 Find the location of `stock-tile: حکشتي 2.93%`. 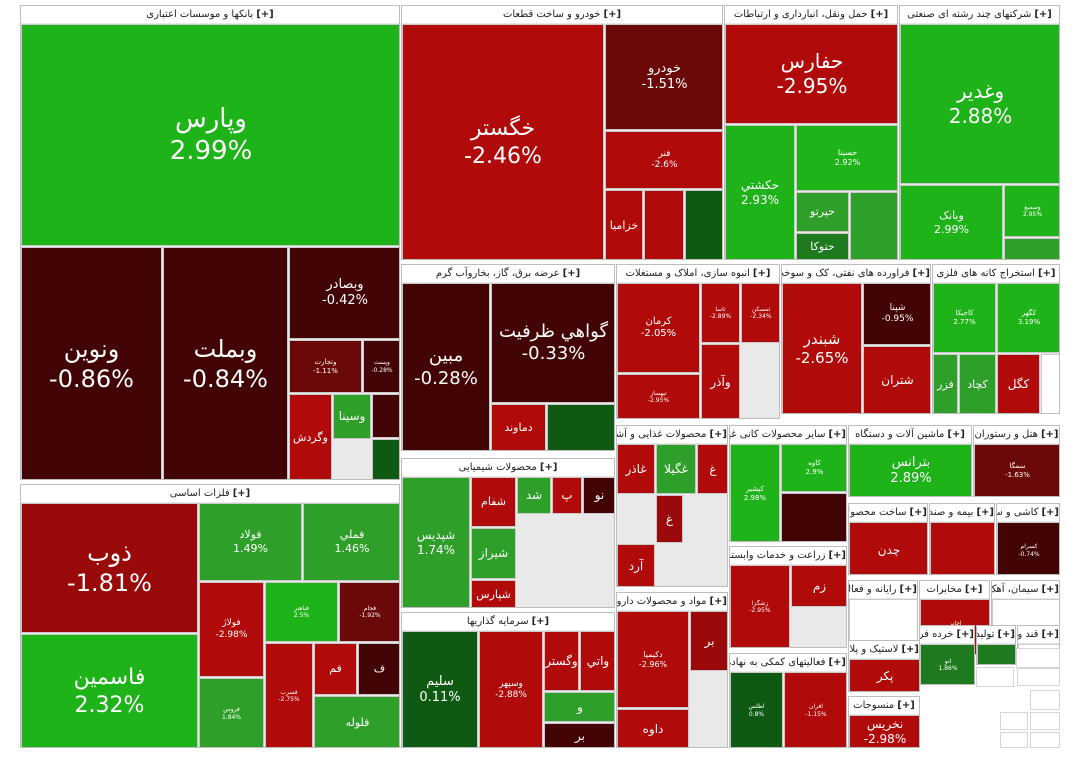

stock-tile: حکشتي 2.93% is located at coordinates (760, 192).